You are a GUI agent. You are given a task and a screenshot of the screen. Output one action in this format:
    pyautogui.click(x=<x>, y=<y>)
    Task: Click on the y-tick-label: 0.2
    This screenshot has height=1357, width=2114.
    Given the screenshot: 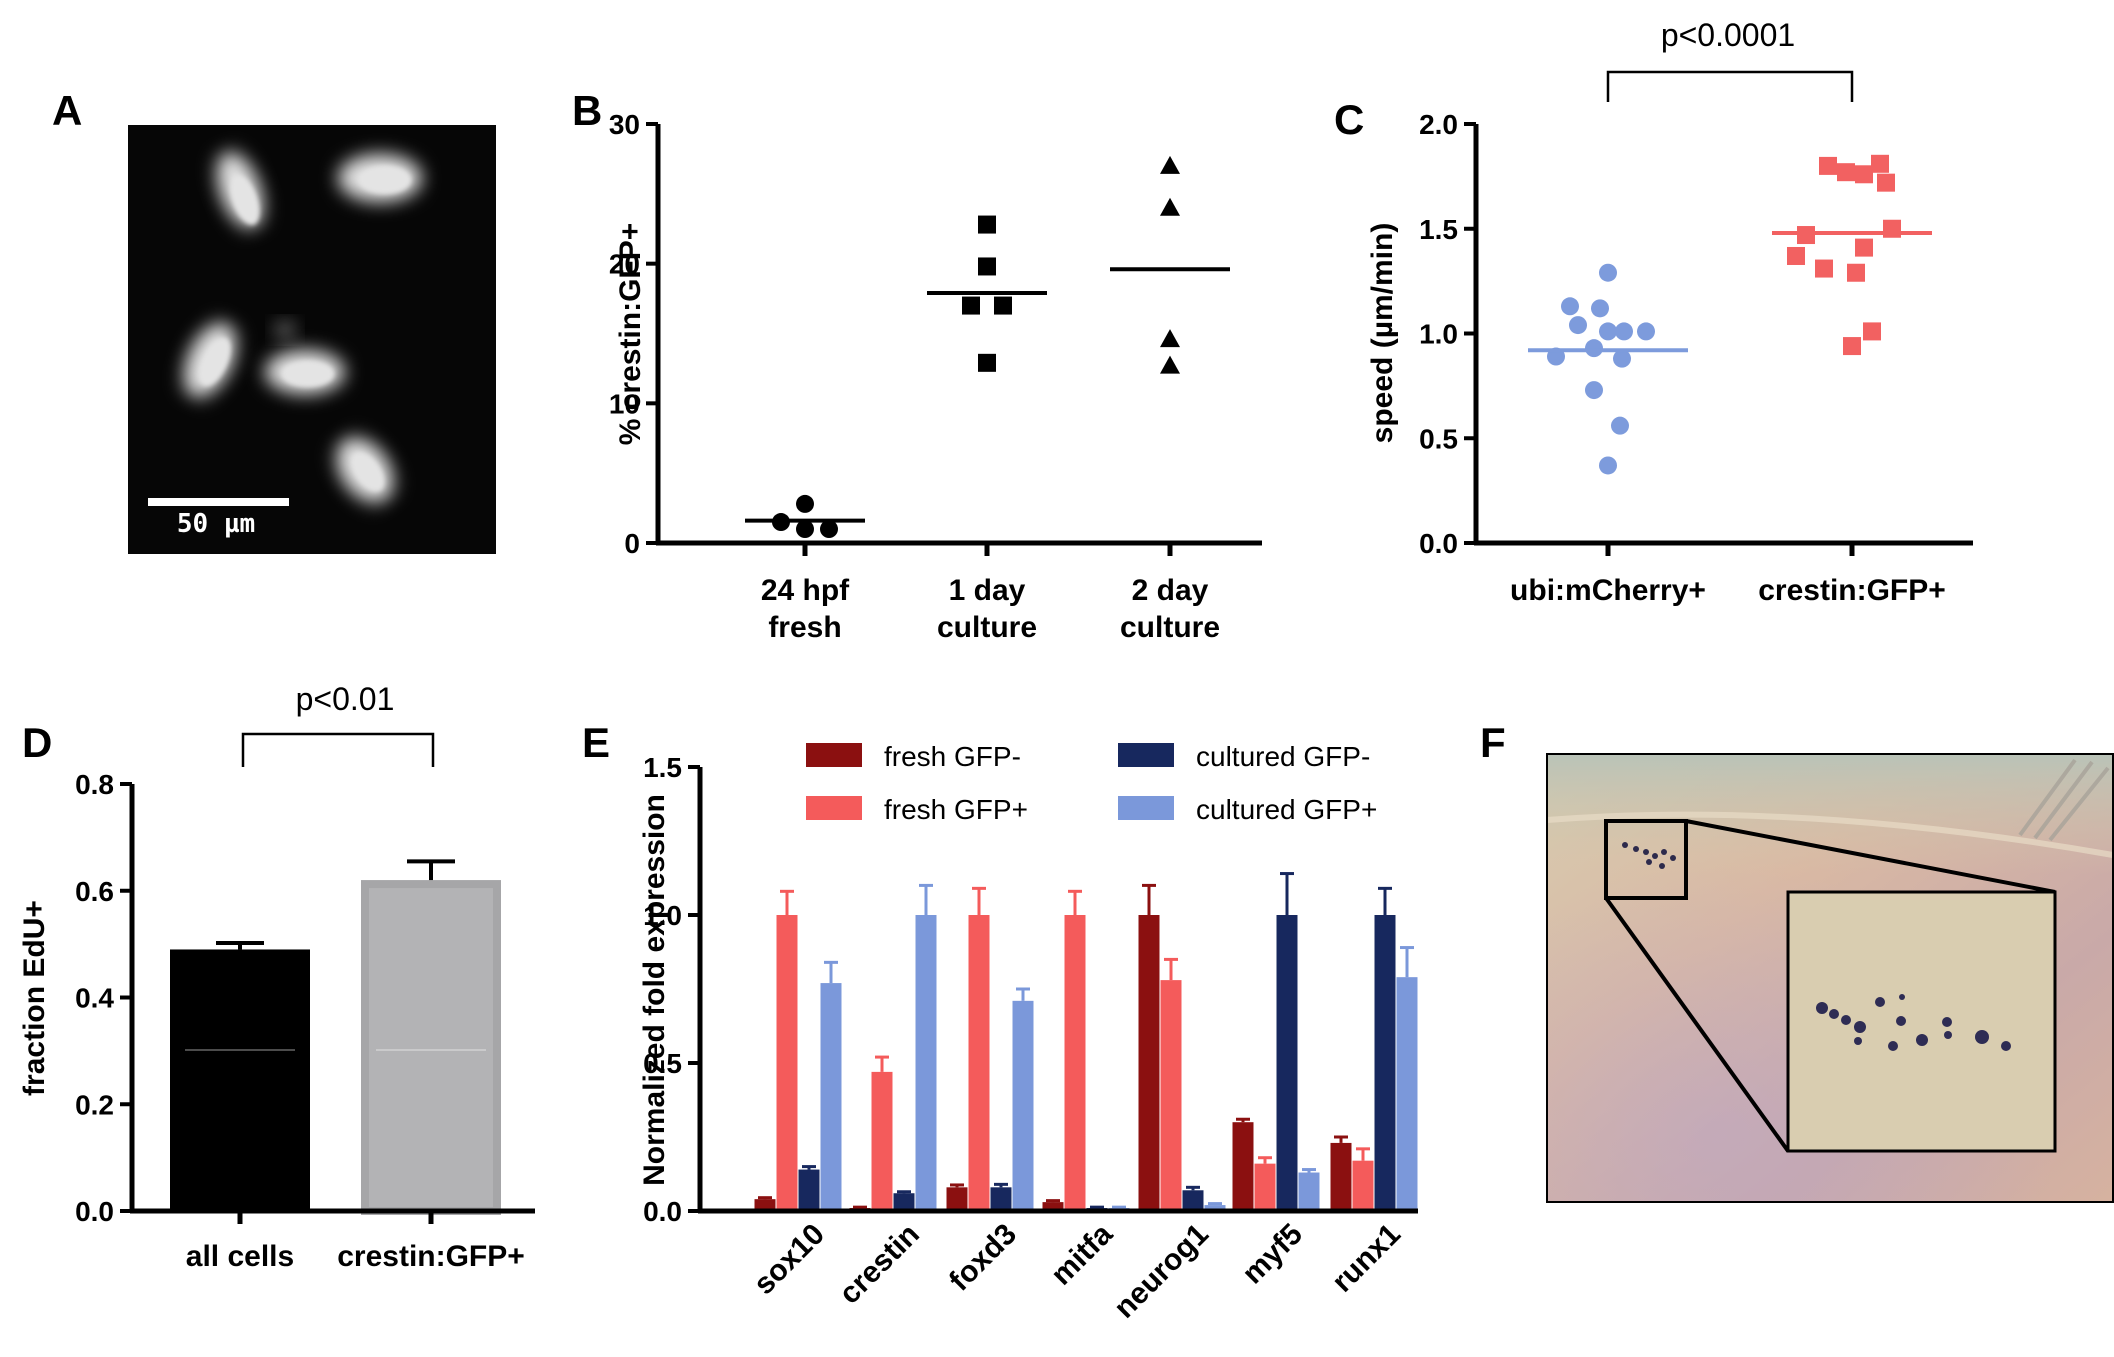 What is the action you would take?
    pyautogui.click(x=94, y=1104)
    